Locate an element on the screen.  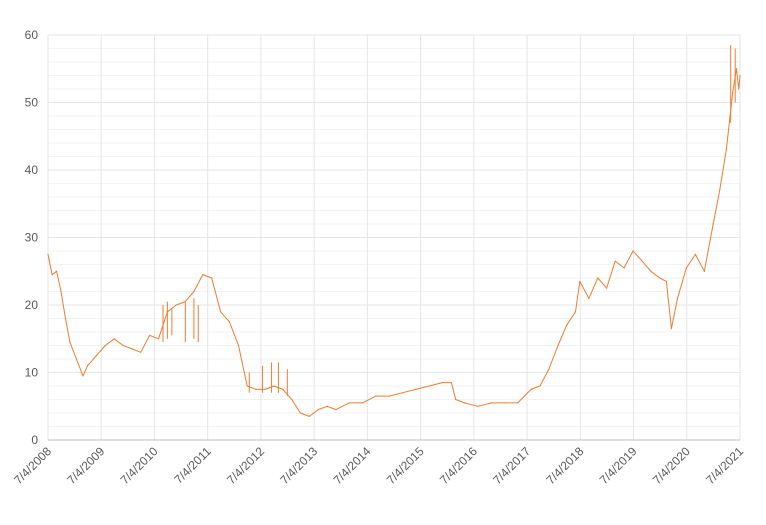
y-tick-label: 10 is located at coordinates (32, 373).